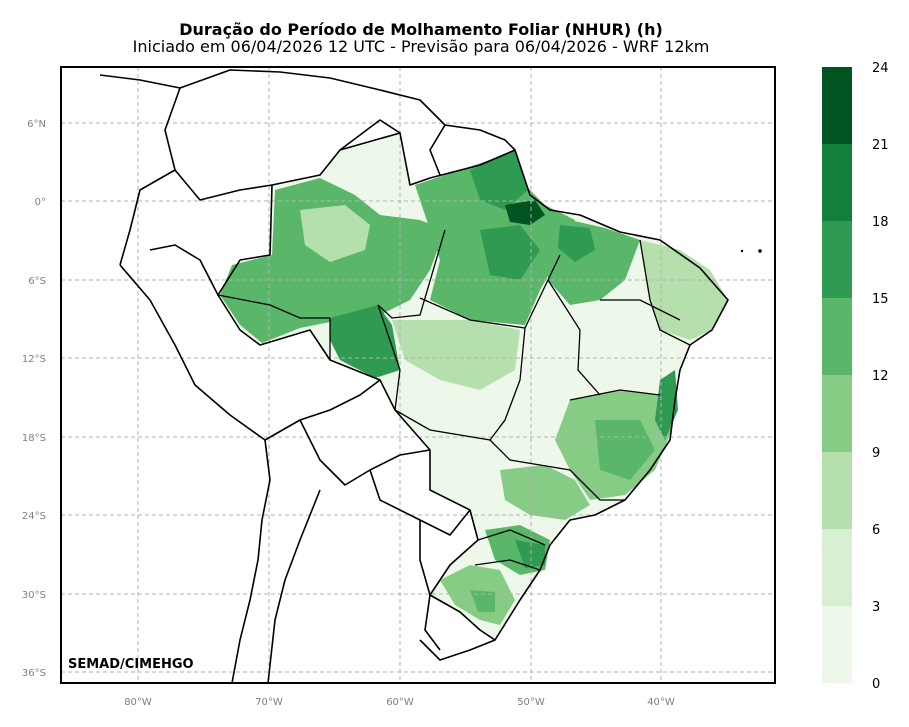 This screenshot has height=727, width=909. I want to click on lat-tick-labels: 6°N 0° 6°S 12°S 18°S 24°S 30°S 36°S, so click(34, 399).